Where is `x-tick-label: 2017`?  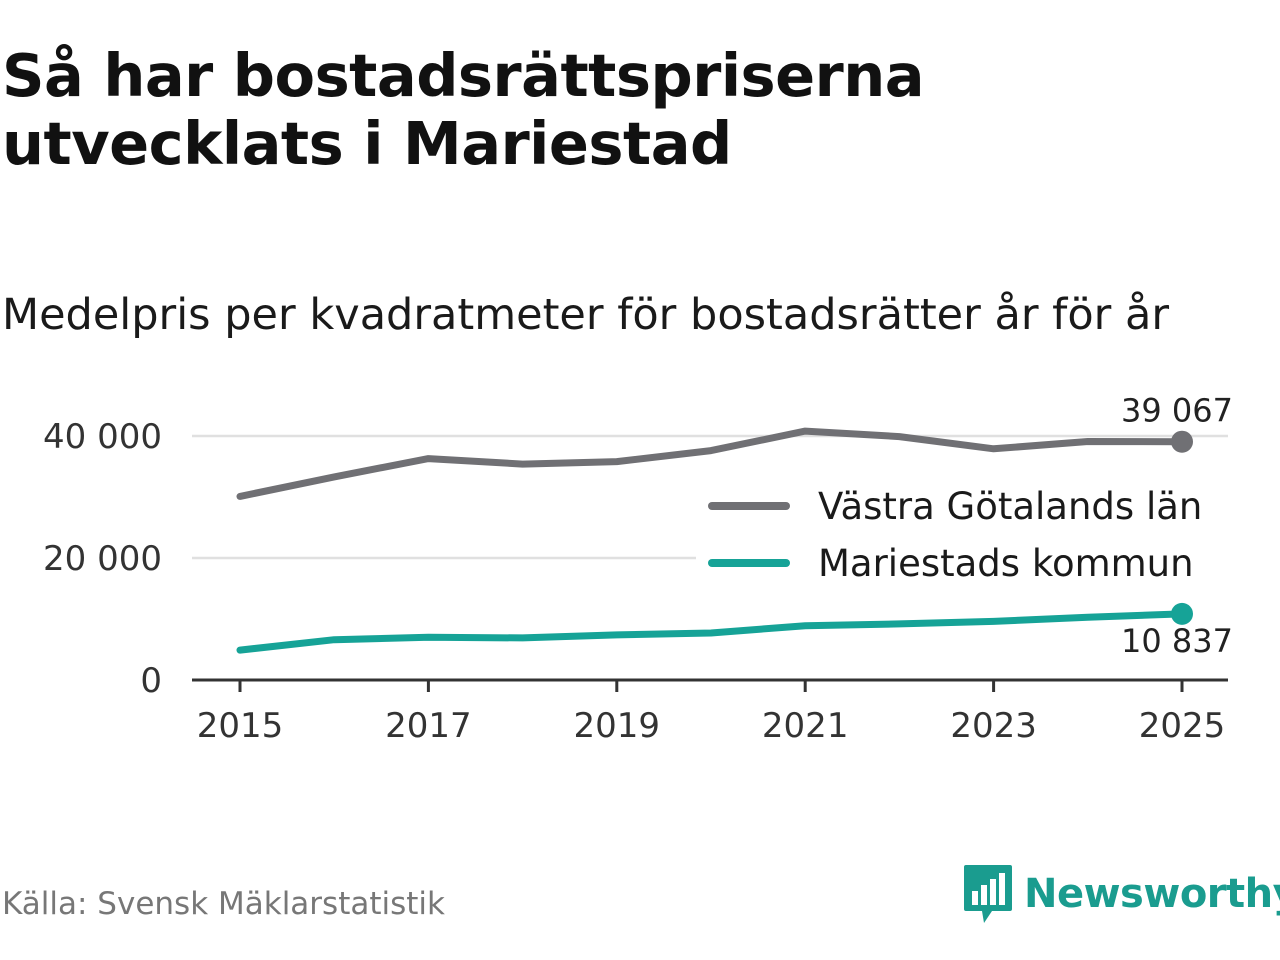
x-tick-label: 2017 is located at coordinates (428, 726).